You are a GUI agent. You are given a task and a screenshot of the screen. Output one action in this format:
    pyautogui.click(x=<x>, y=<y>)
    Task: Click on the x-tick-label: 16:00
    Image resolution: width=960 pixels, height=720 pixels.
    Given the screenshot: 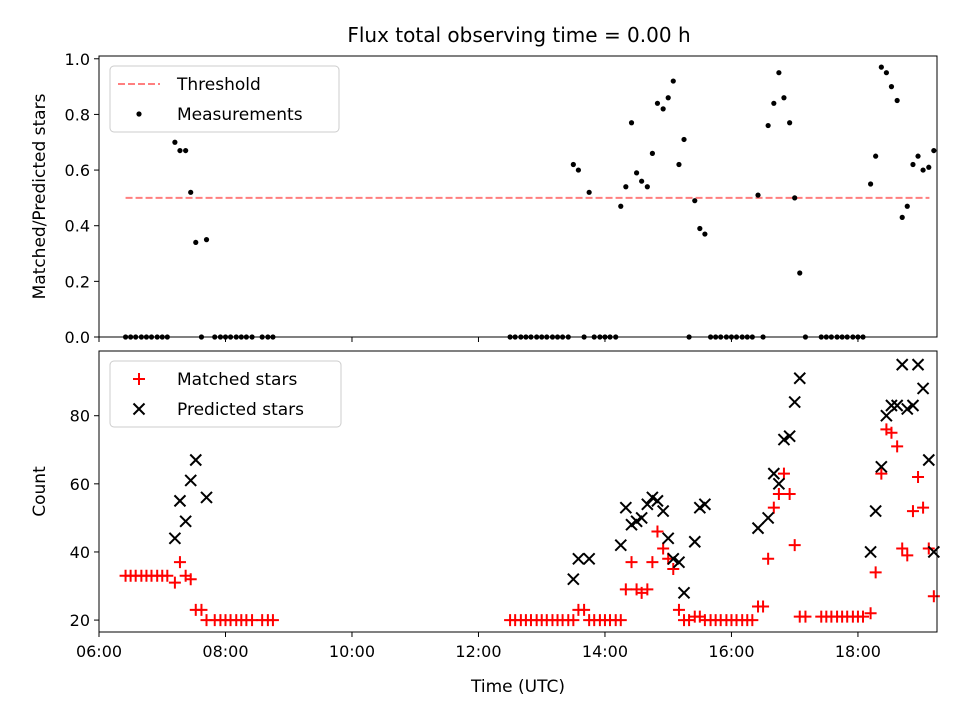 What is the action you would take?
    pyautogui.click(x=731, y=651)
    